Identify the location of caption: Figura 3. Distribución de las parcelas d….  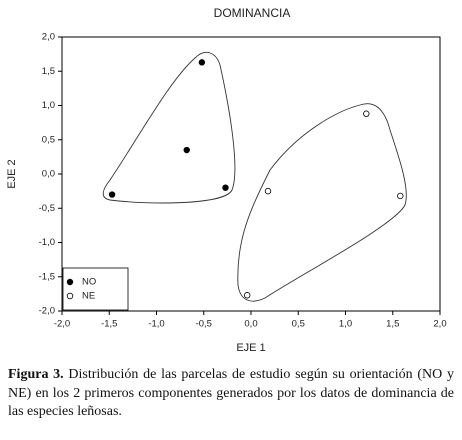
(231, 394).